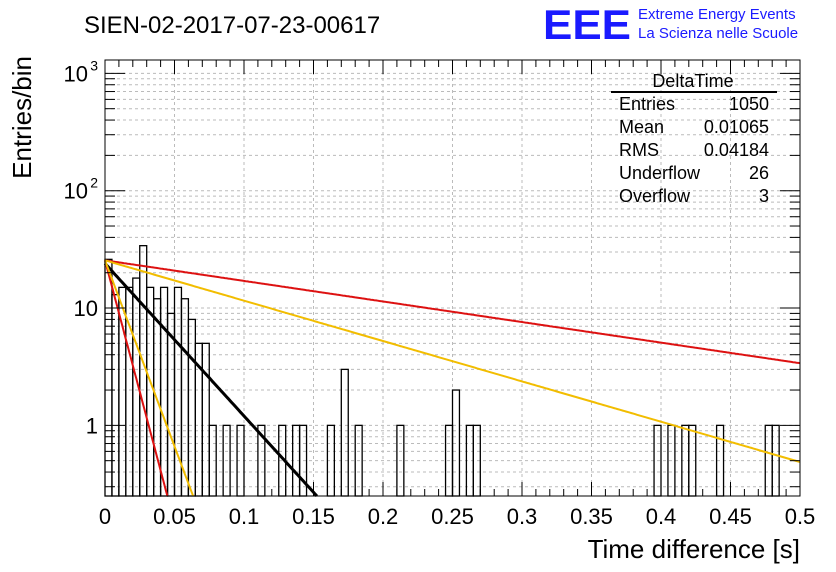  Describe the element at coordinates (730, 516) in the screenshot. I see `x-tick-label: 0.45` at that location.